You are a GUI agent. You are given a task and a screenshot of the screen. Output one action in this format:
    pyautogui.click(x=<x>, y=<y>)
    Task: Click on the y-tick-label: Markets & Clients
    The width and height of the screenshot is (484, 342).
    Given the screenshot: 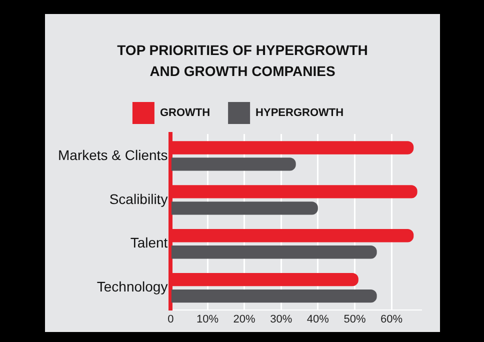 What is the action you would take?
    pyautogui.click(x=113, y=154)
    